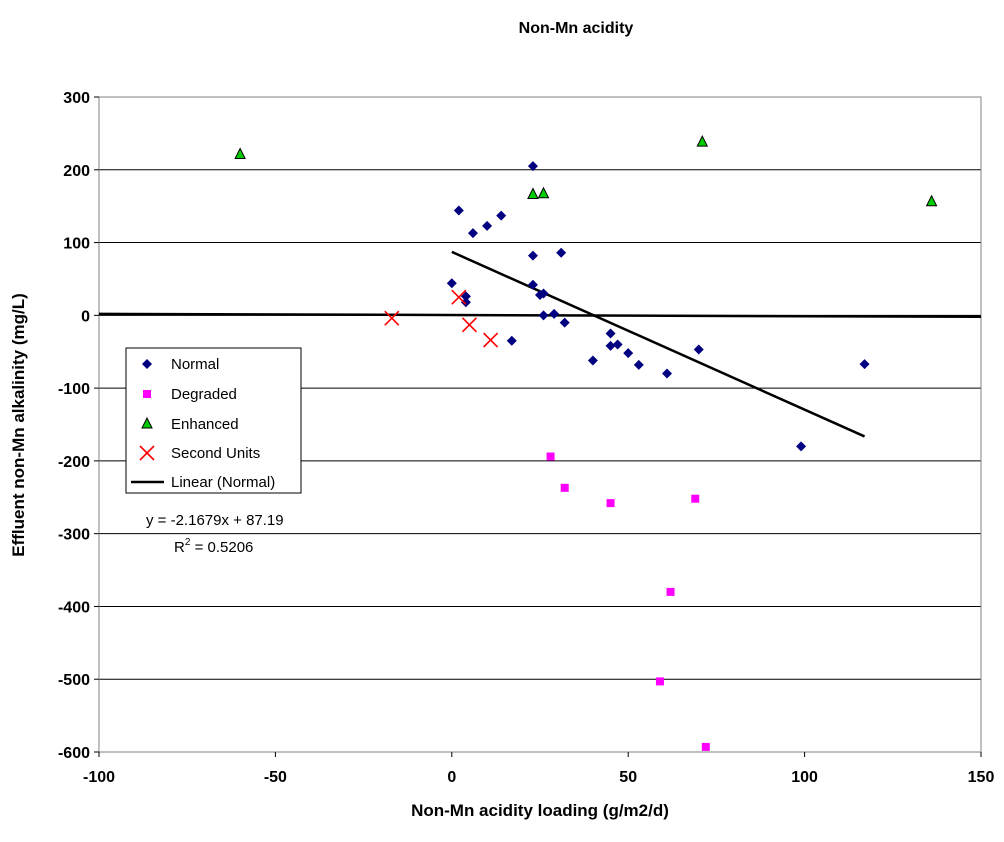 The width and height of the screenshot is (1004, 842). I want to click on x-axis-label: Non-Mn acidity loading (g/m2/d), so click(540, 810).